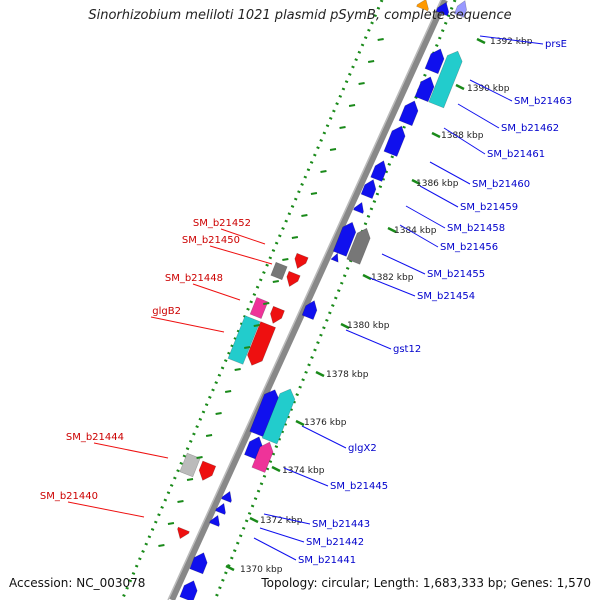  Describe the element at coordinates (341, 524) in the screenshot. I see `gene-label-right-13: SM_b21443` at that location.